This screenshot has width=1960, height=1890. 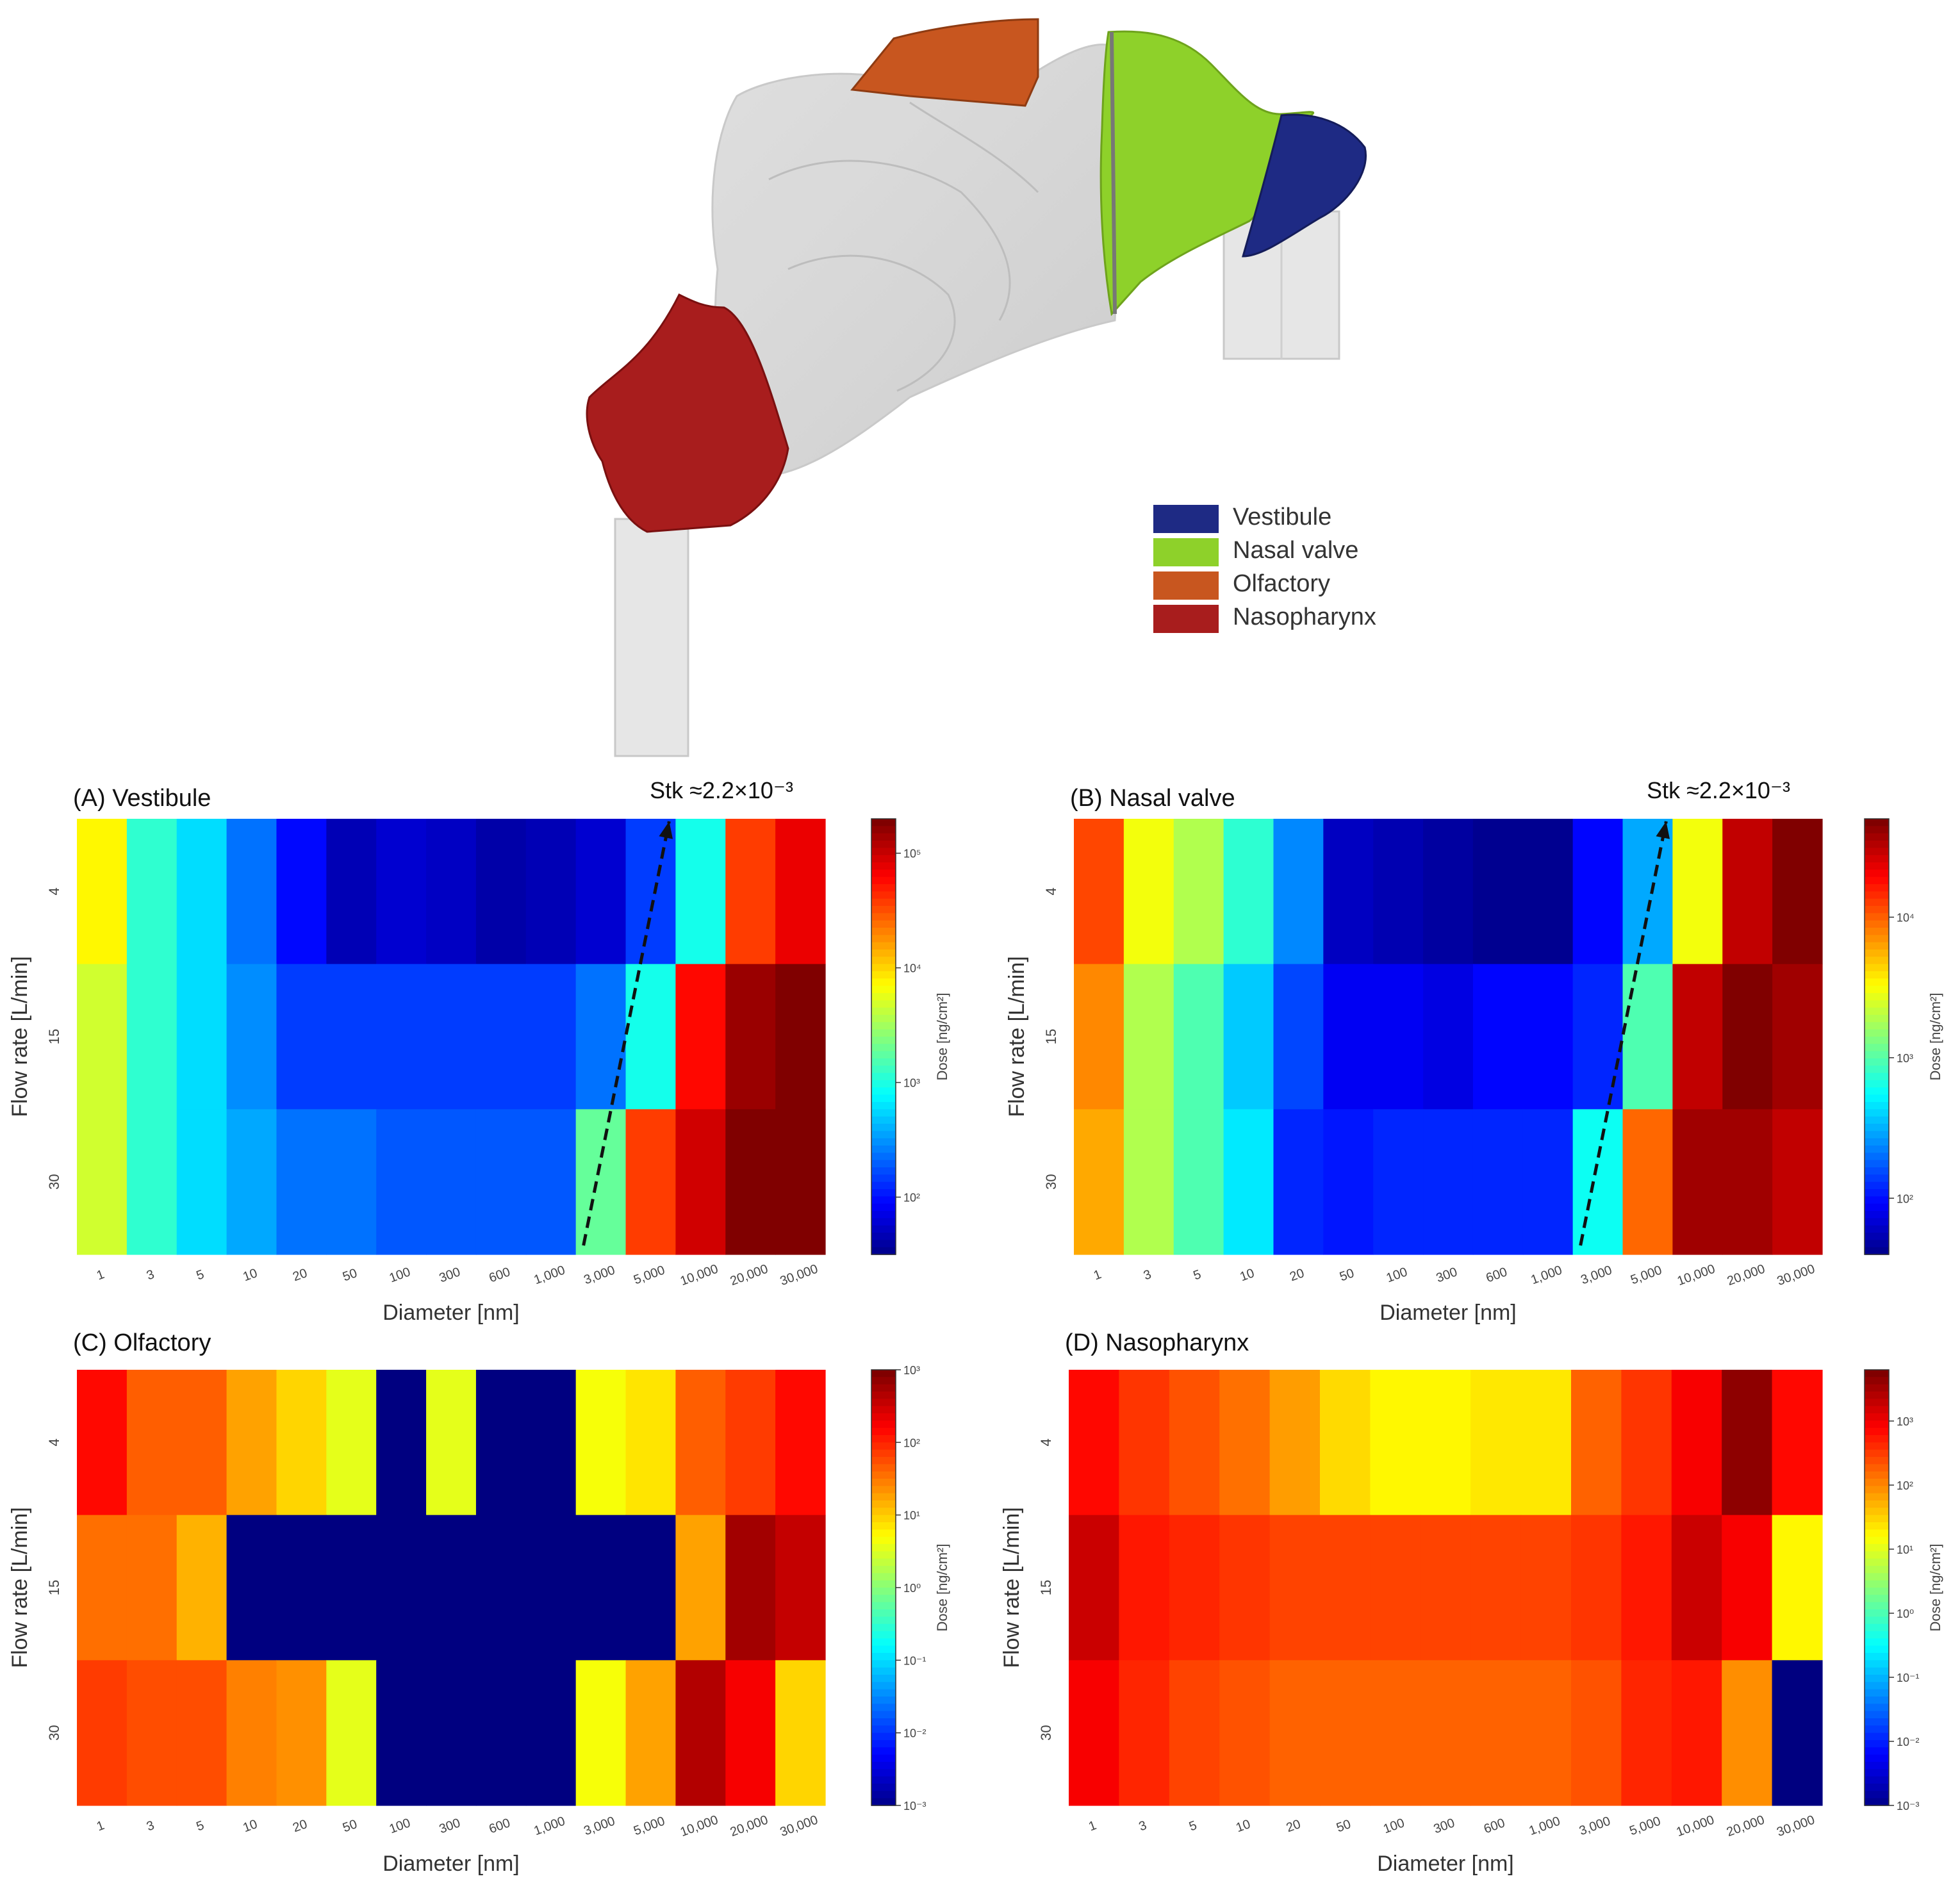 I want to click on x-tick-label: 5, so click(x=200, y=1826).